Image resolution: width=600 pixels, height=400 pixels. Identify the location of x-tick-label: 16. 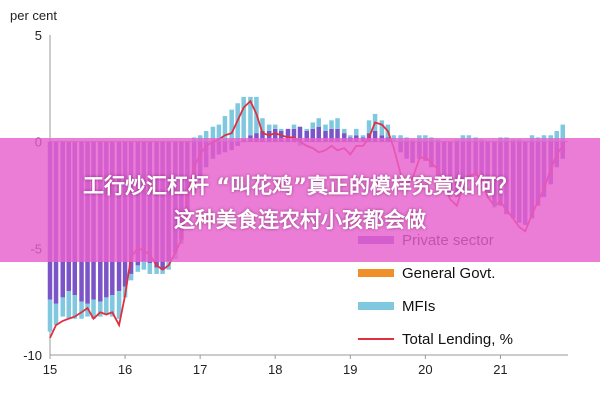
(125, 369).